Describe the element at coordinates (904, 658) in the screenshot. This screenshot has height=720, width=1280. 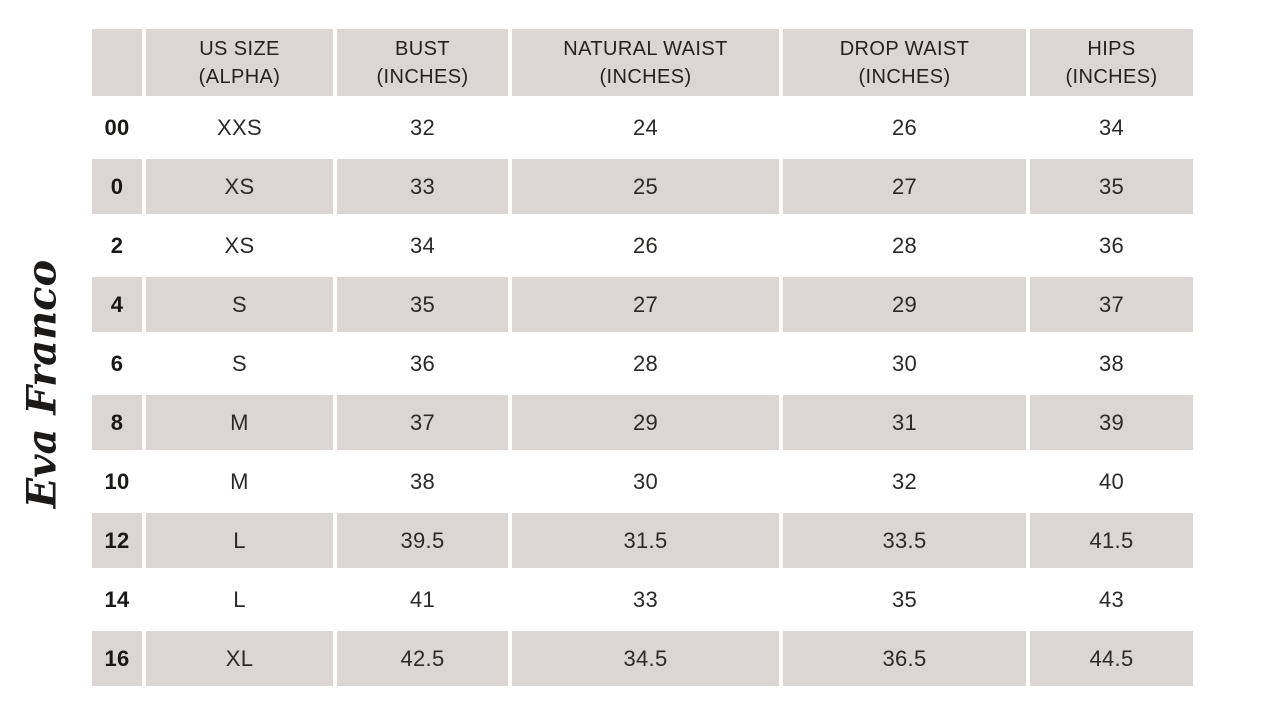
I see `cell-drop-waist: 36.5` at that location.